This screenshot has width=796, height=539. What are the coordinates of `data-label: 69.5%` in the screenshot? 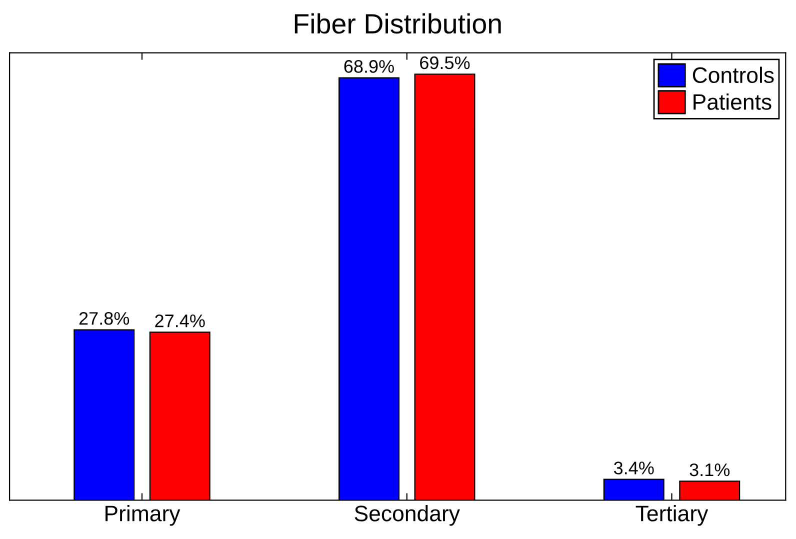 It's located at (445, 63).